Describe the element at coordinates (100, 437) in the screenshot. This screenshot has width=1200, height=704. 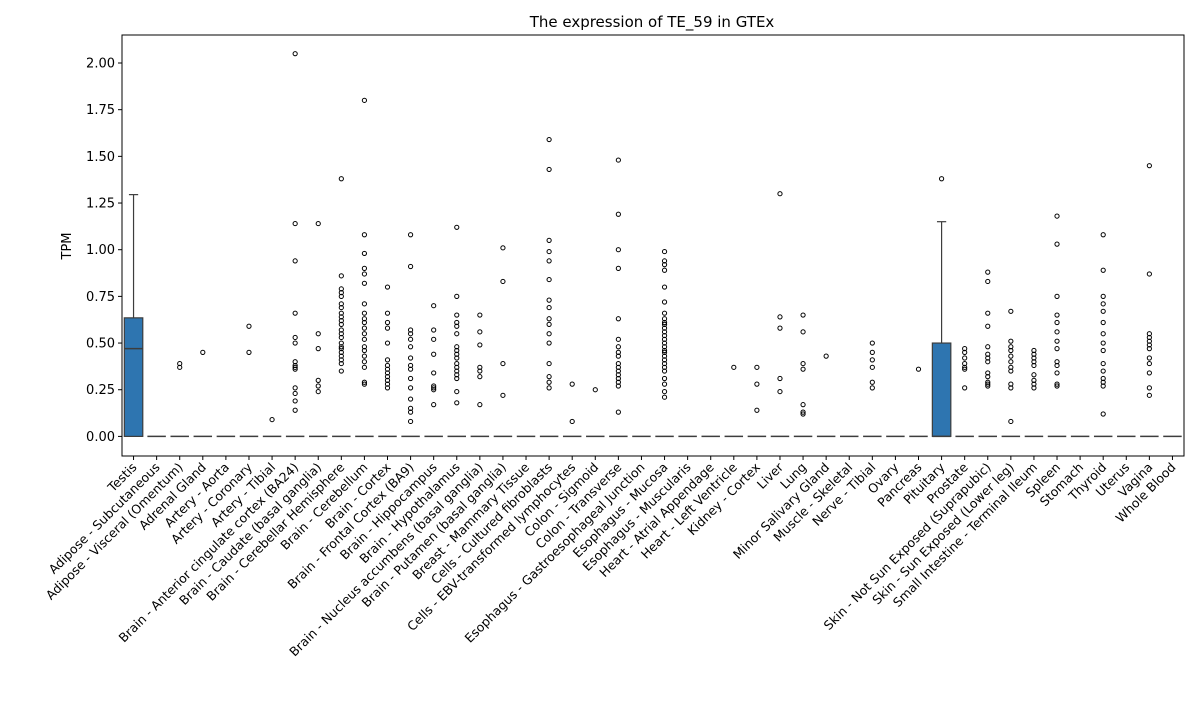
I see `y-tick-label: 0.00` at that location.